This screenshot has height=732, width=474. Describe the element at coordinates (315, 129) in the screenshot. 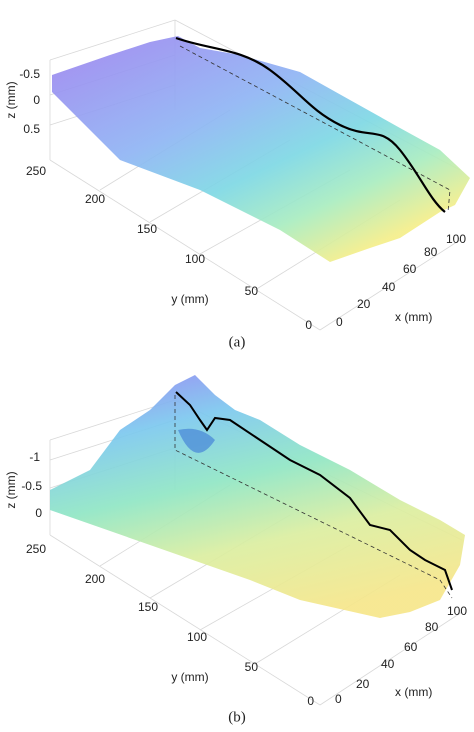

I see `dashed-line` at that location.